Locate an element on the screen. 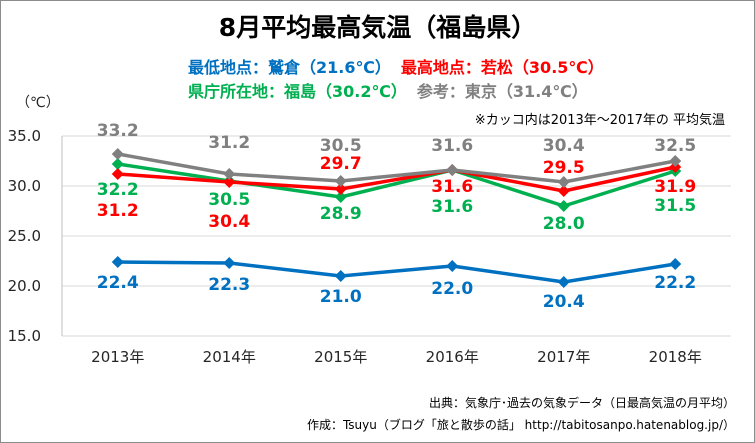  subtitle-role: 最高地点： is located at coordinates (440, 67).